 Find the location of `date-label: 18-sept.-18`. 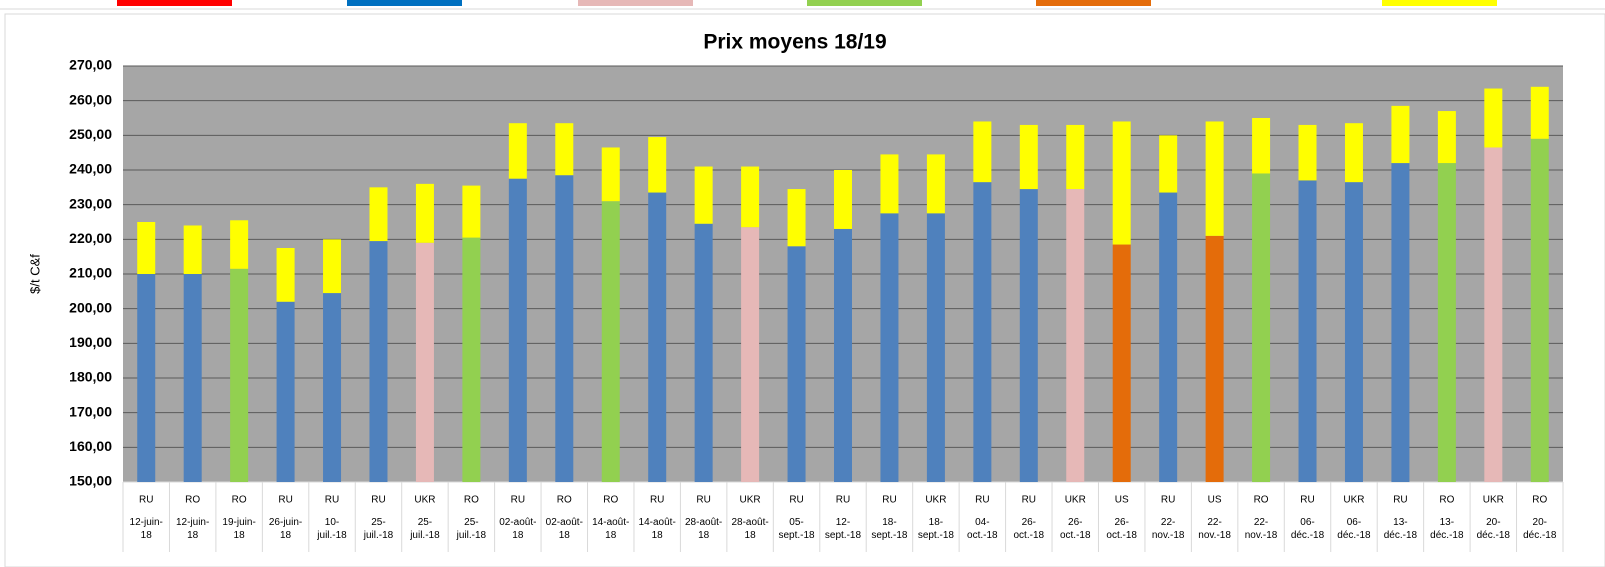

date-label: 18-sept.-18 is located at coordinates (889, 529).